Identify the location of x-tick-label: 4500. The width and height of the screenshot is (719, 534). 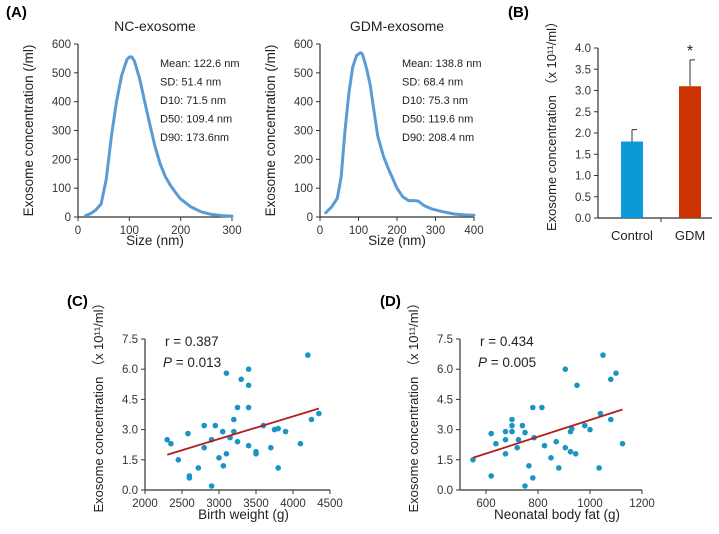
(330, 504).